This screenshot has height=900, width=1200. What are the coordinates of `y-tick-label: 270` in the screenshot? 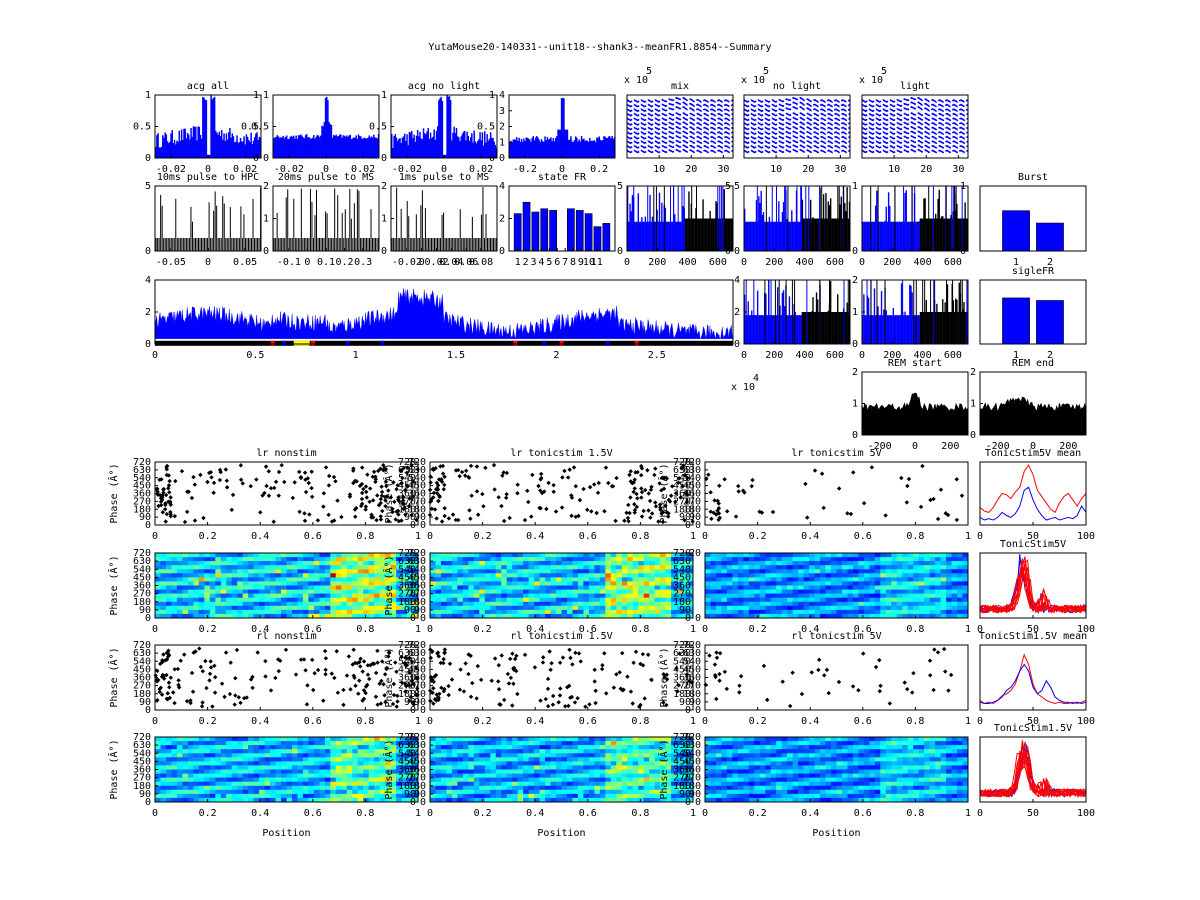 It's located at (417, 594).